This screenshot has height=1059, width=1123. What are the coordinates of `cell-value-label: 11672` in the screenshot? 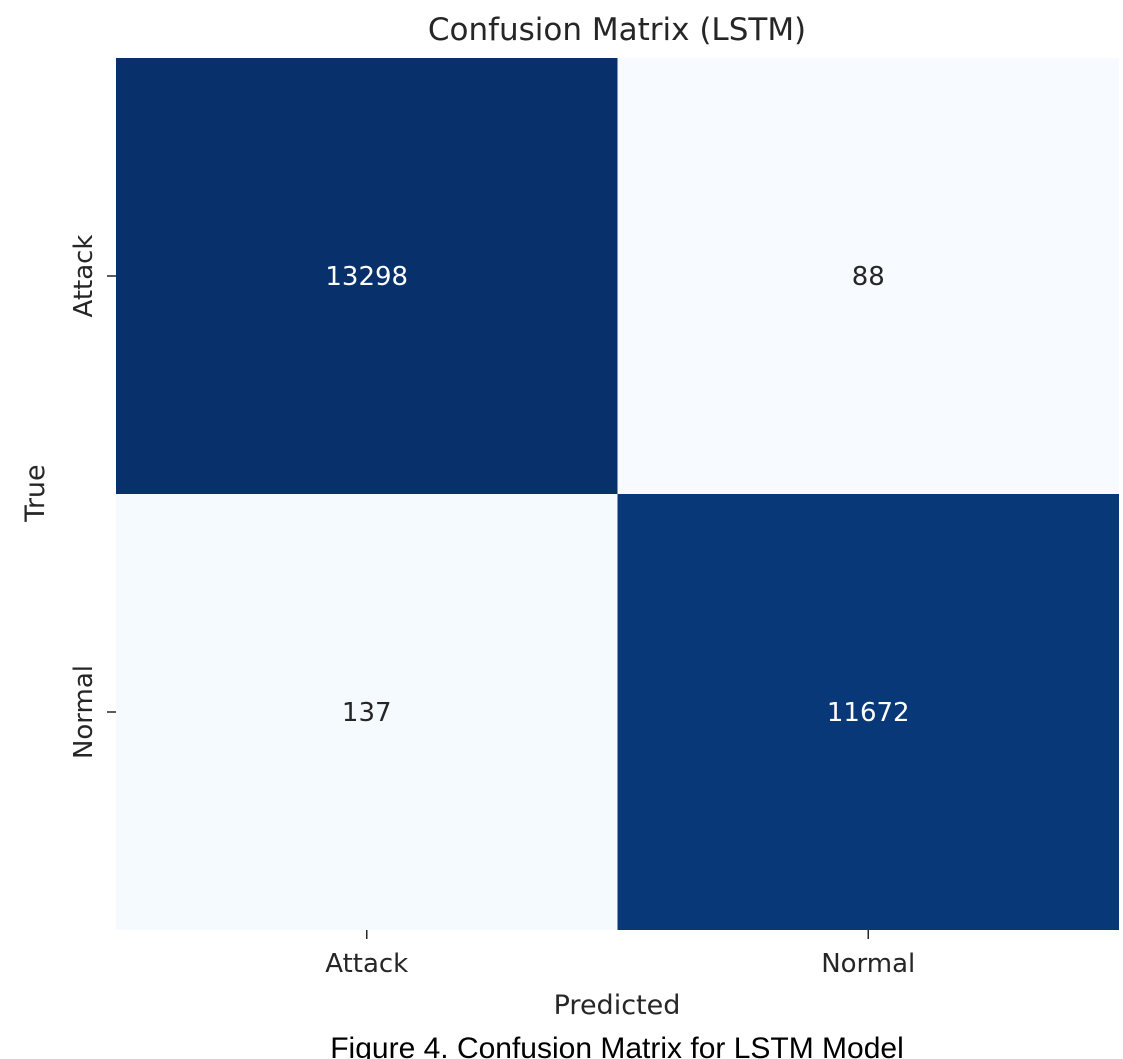 It's located at (868, 713).